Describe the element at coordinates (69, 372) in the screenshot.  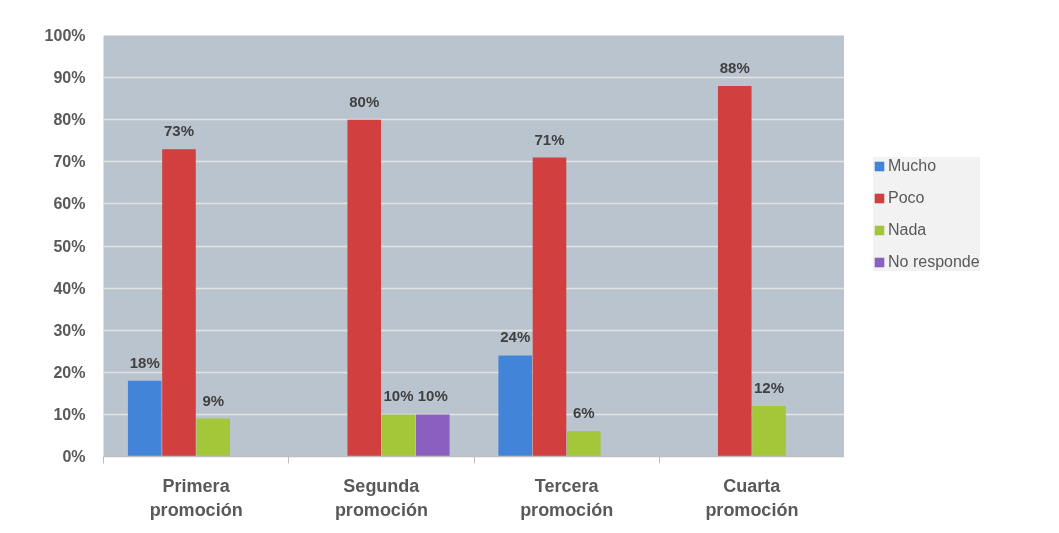
I see `y-tick-label: 20%` at that location.